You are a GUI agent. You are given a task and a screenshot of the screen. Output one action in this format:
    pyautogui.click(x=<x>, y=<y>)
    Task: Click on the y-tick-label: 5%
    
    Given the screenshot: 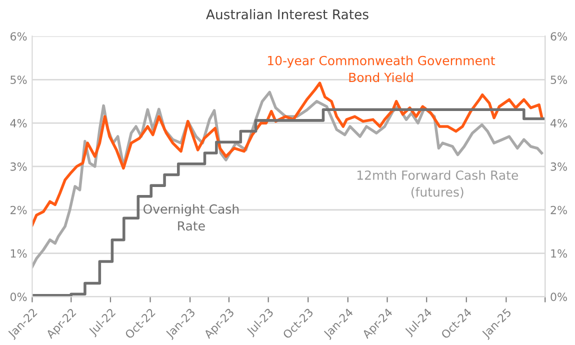 What is the action you would take?
    pyautogui.click(x=18, y=80)
    